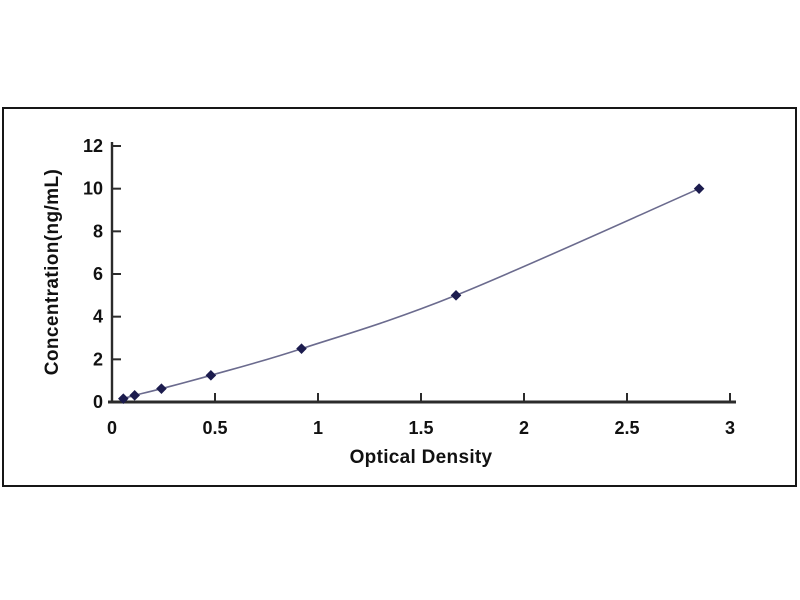  What do you see at coordinates (98, 274) in the screenshot?
I see `y-axis-tick-label: 6` at bounding box center [98, 274].